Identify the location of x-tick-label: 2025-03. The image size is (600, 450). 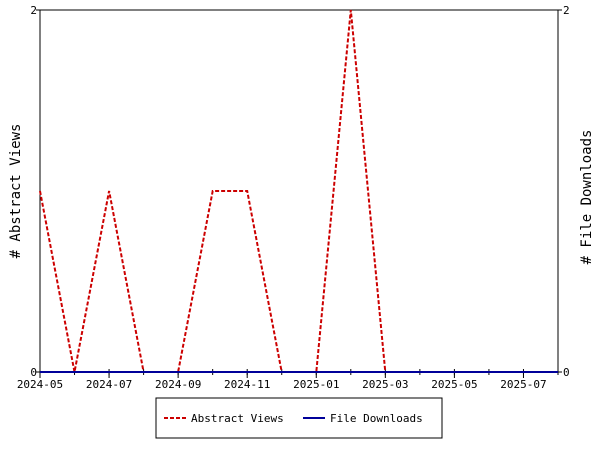
(385, 384).